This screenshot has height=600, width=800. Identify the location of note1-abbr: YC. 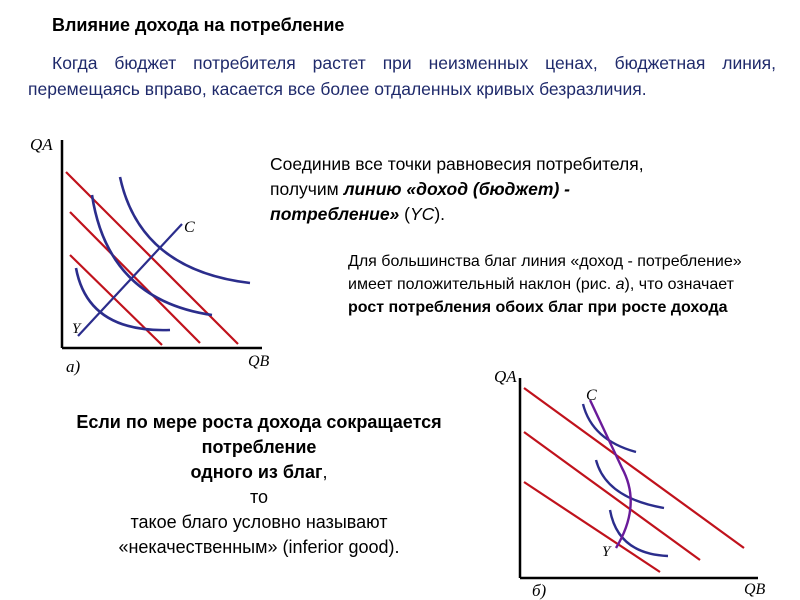
(422, 214).